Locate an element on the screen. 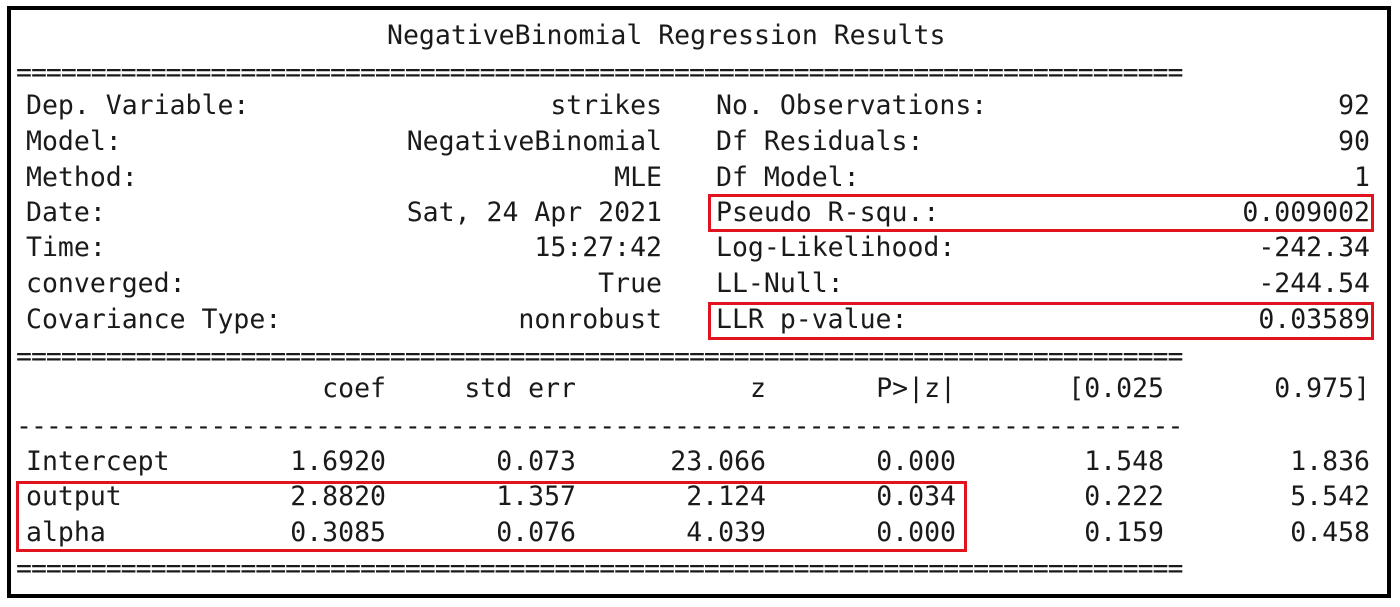 The width and height of the screenshot is (1400, 607). summary-value-converged: True is located at coordinates (630, 283).